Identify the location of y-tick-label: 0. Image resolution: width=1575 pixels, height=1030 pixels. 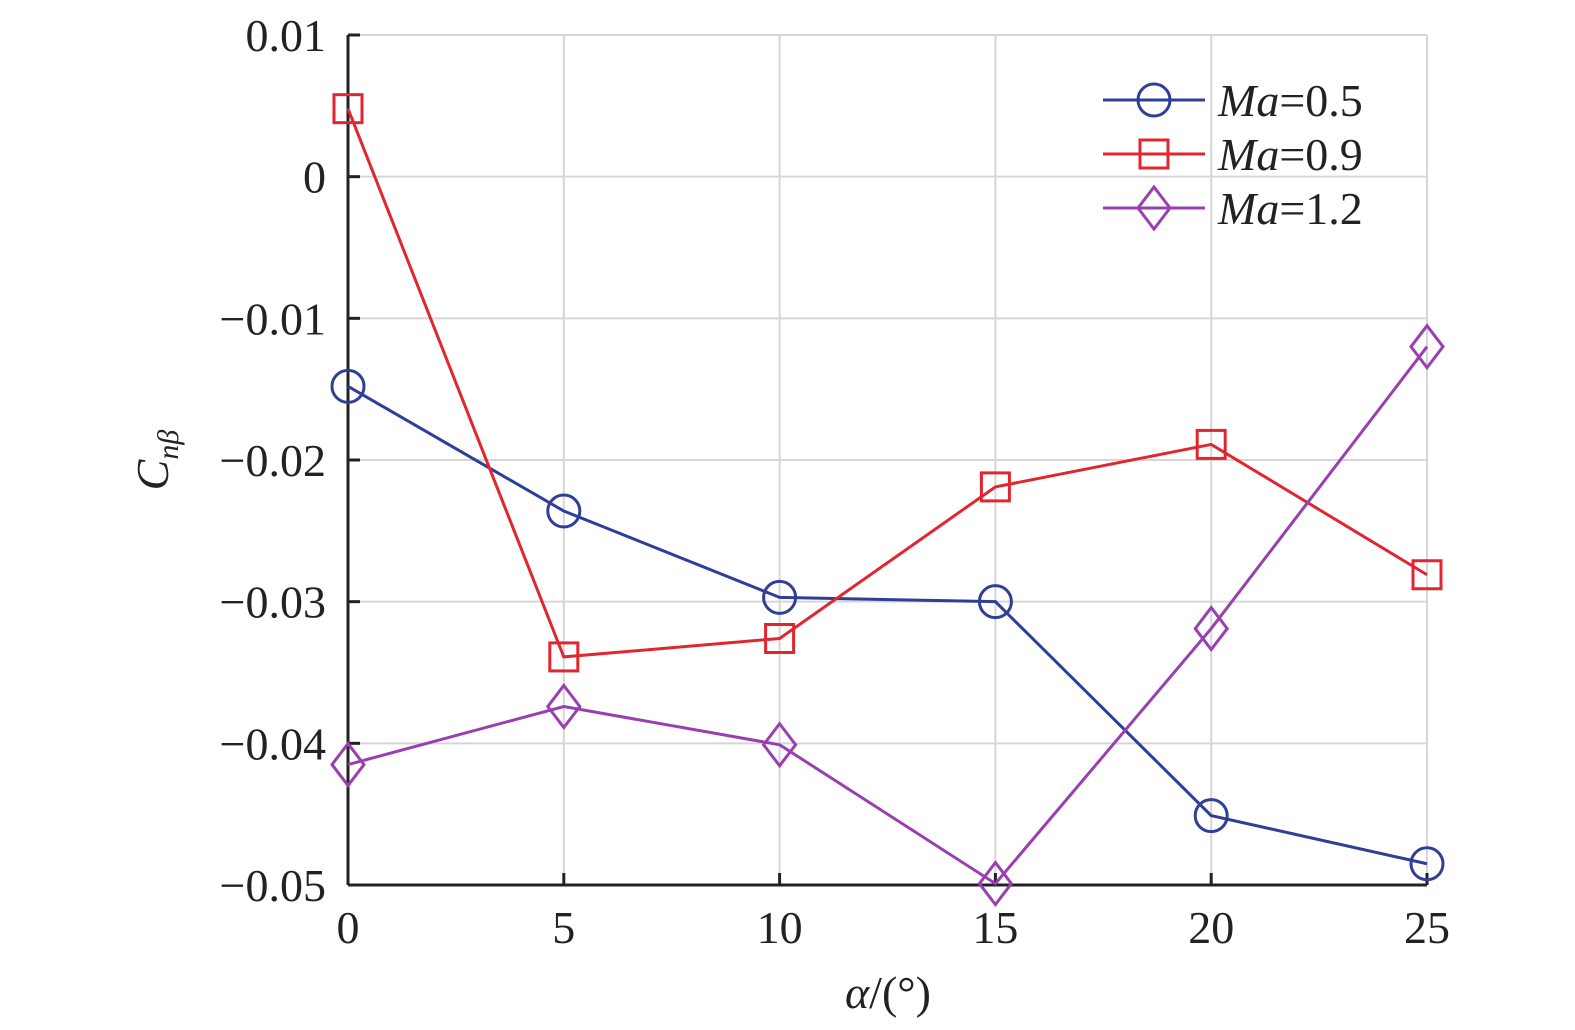
(314, 177).